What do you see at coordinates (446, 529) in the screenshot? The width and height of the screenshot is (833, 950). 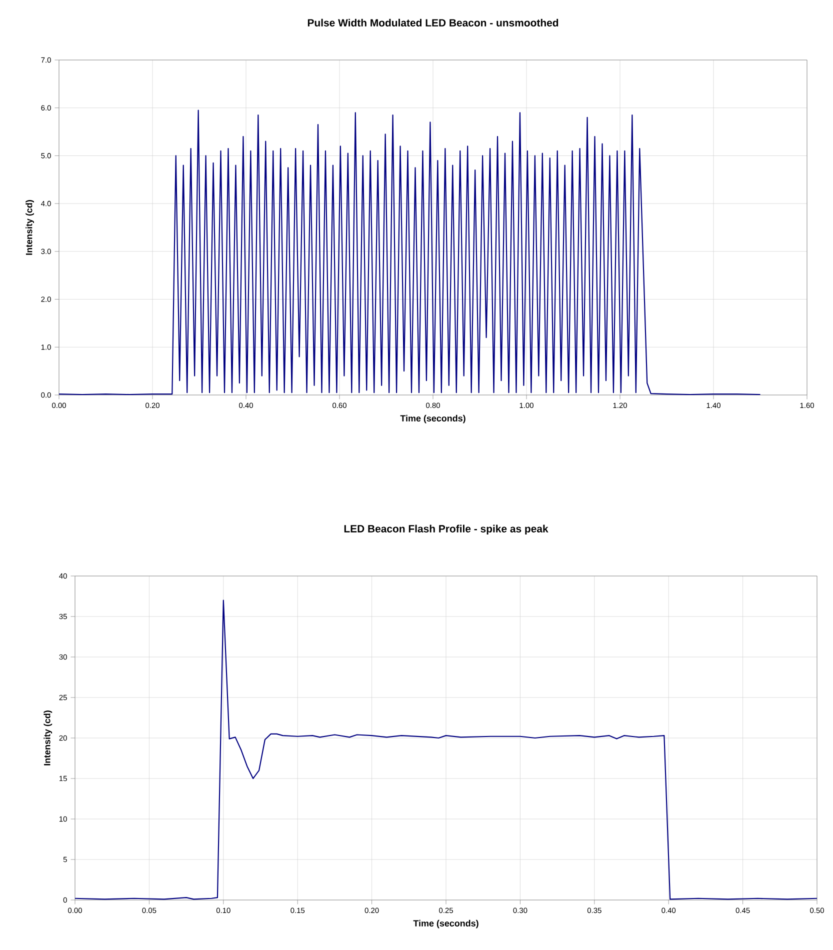 I see `chart-title: LED Beacon Flash Profile - spike as peak` at bounding box center [446, 529].